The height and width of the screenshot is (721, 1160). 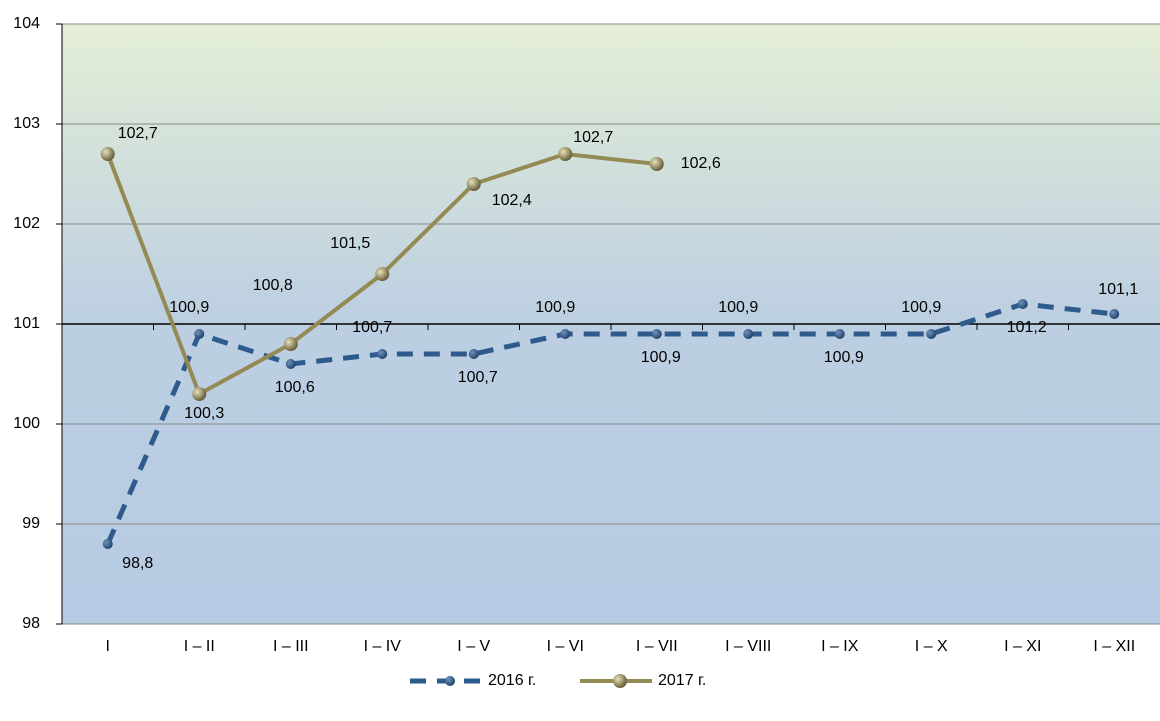 I want to click on legend-label: 2017 г., so click(x=682, y=680).